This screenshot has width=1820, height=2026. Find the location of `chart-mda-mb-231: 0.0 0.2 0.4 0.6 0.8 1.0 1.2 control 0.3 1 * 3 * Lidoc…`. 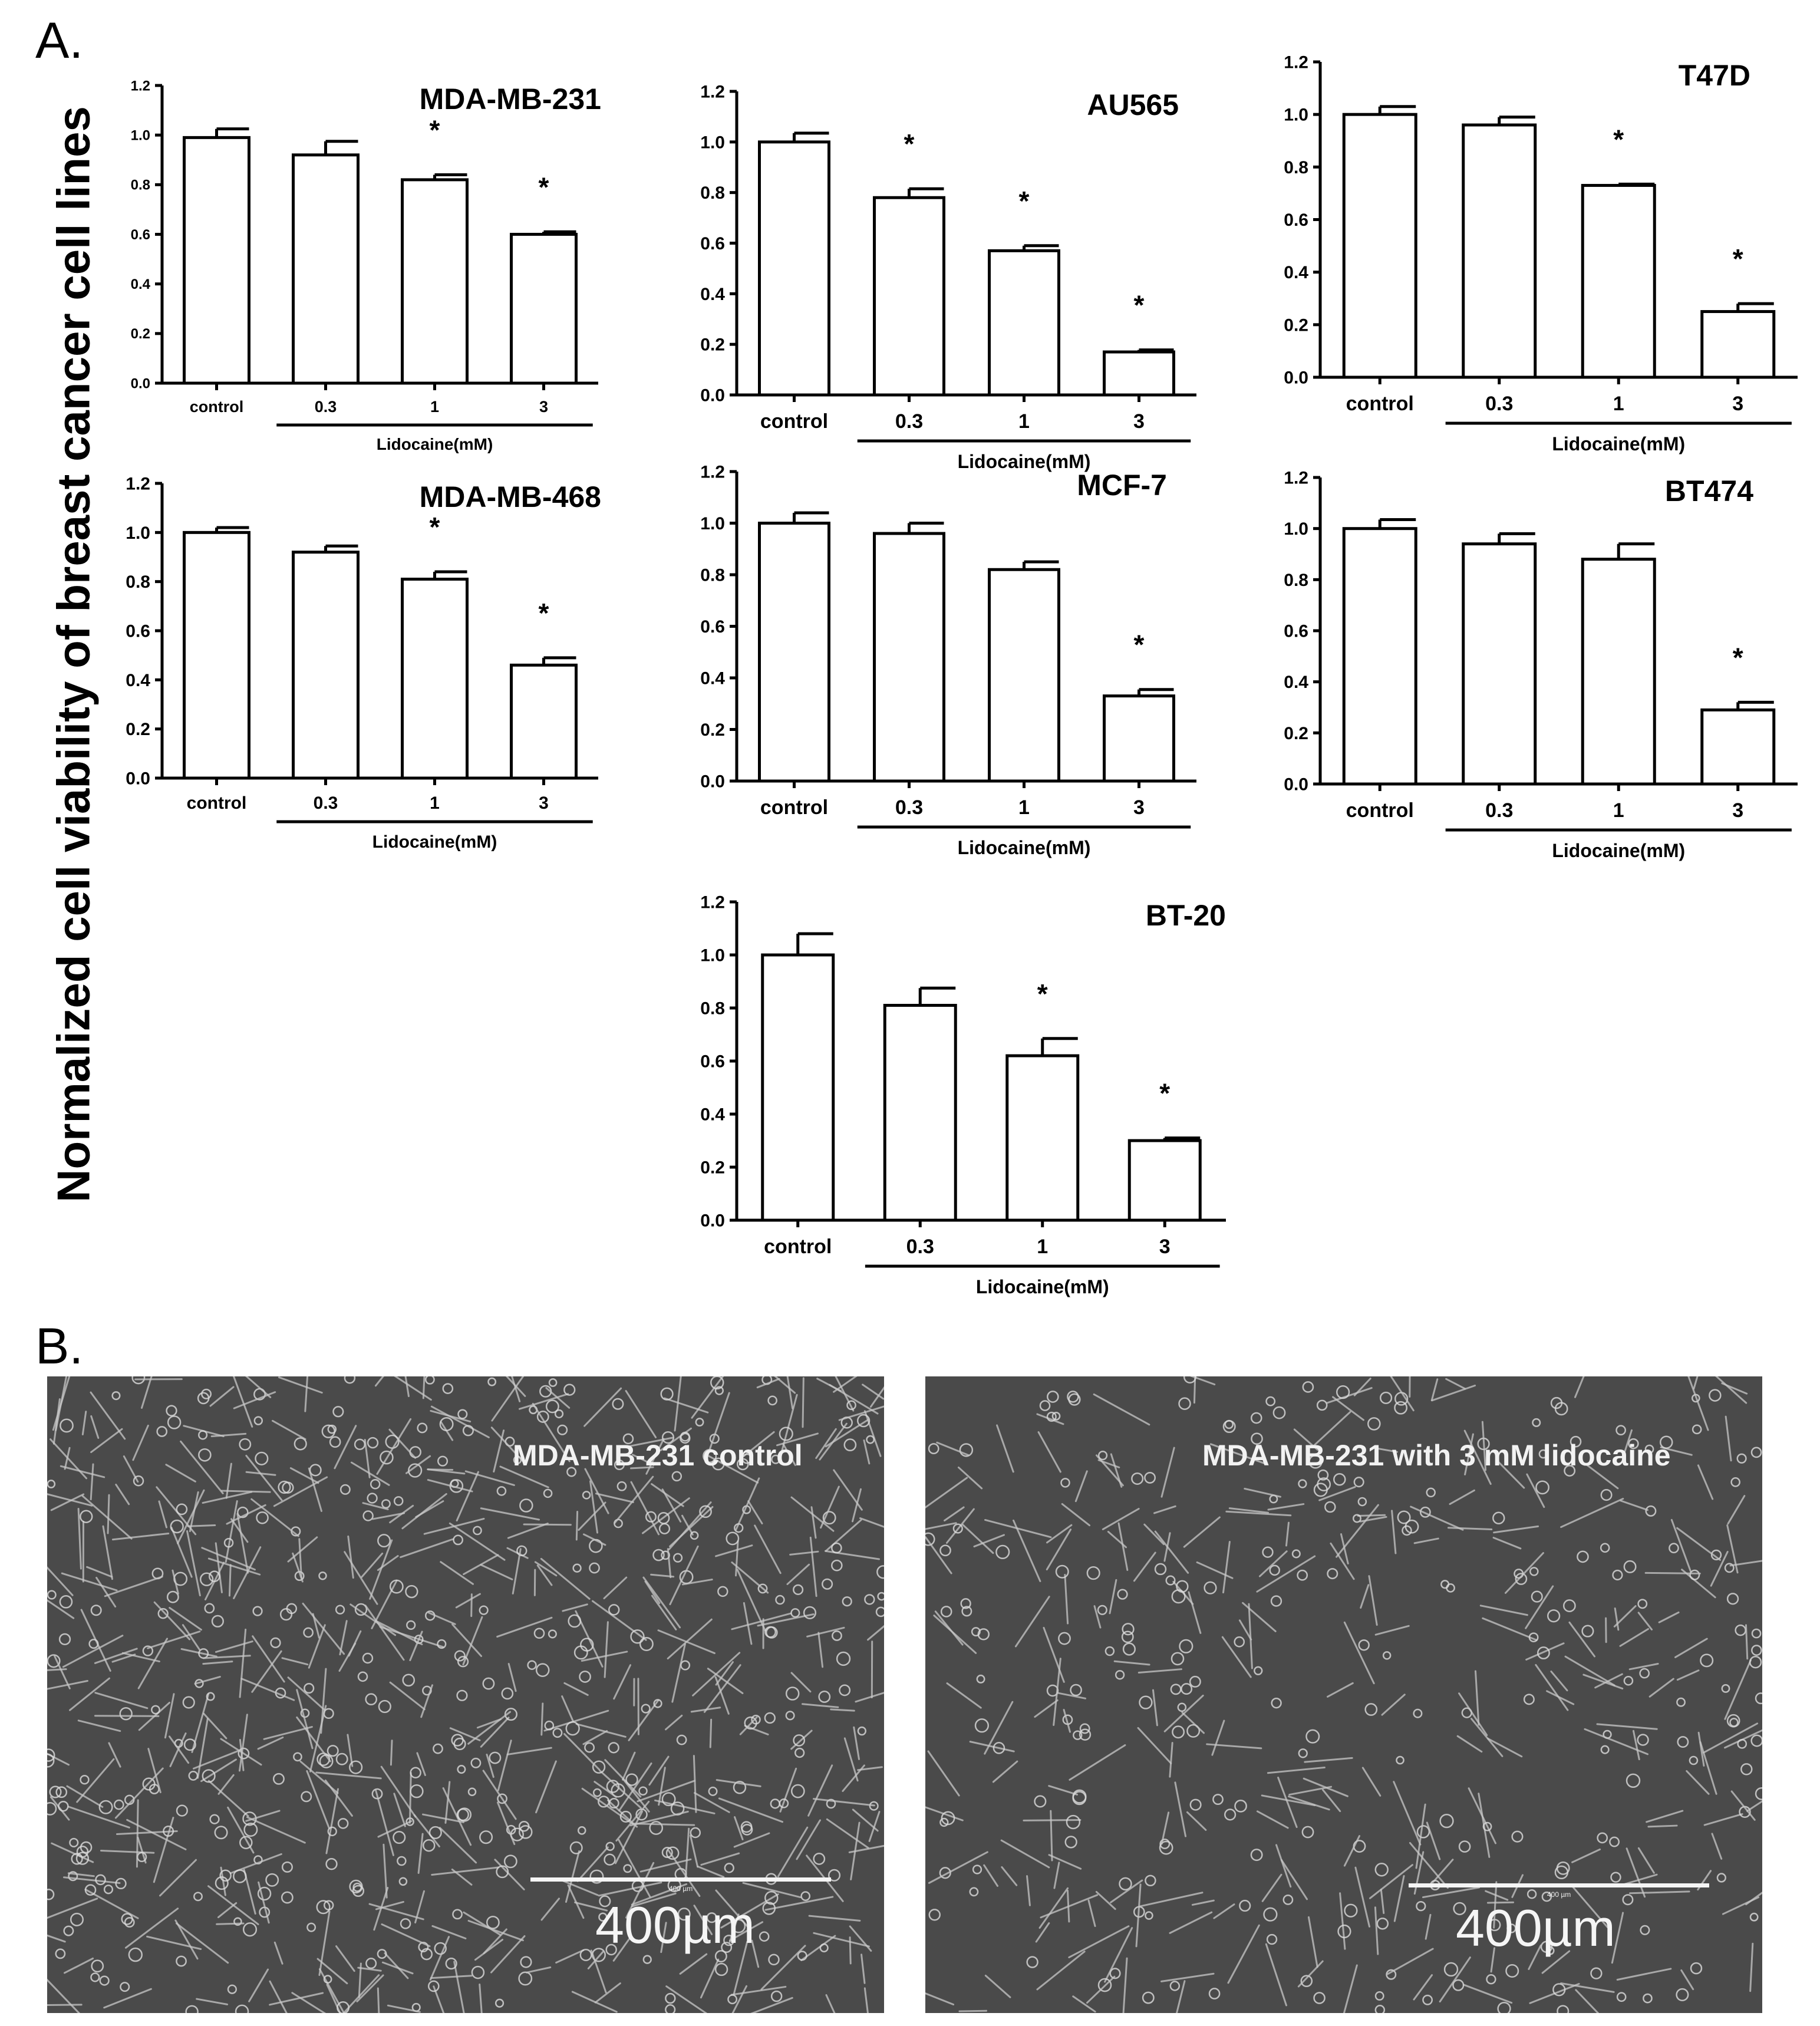

chart-mda-mb-231: 0.0 0.2 0.4 0.6 0.8 1.0 1.2 control 0.3 1 * 3 * Lidoc… is located at coordinates (366, 265).